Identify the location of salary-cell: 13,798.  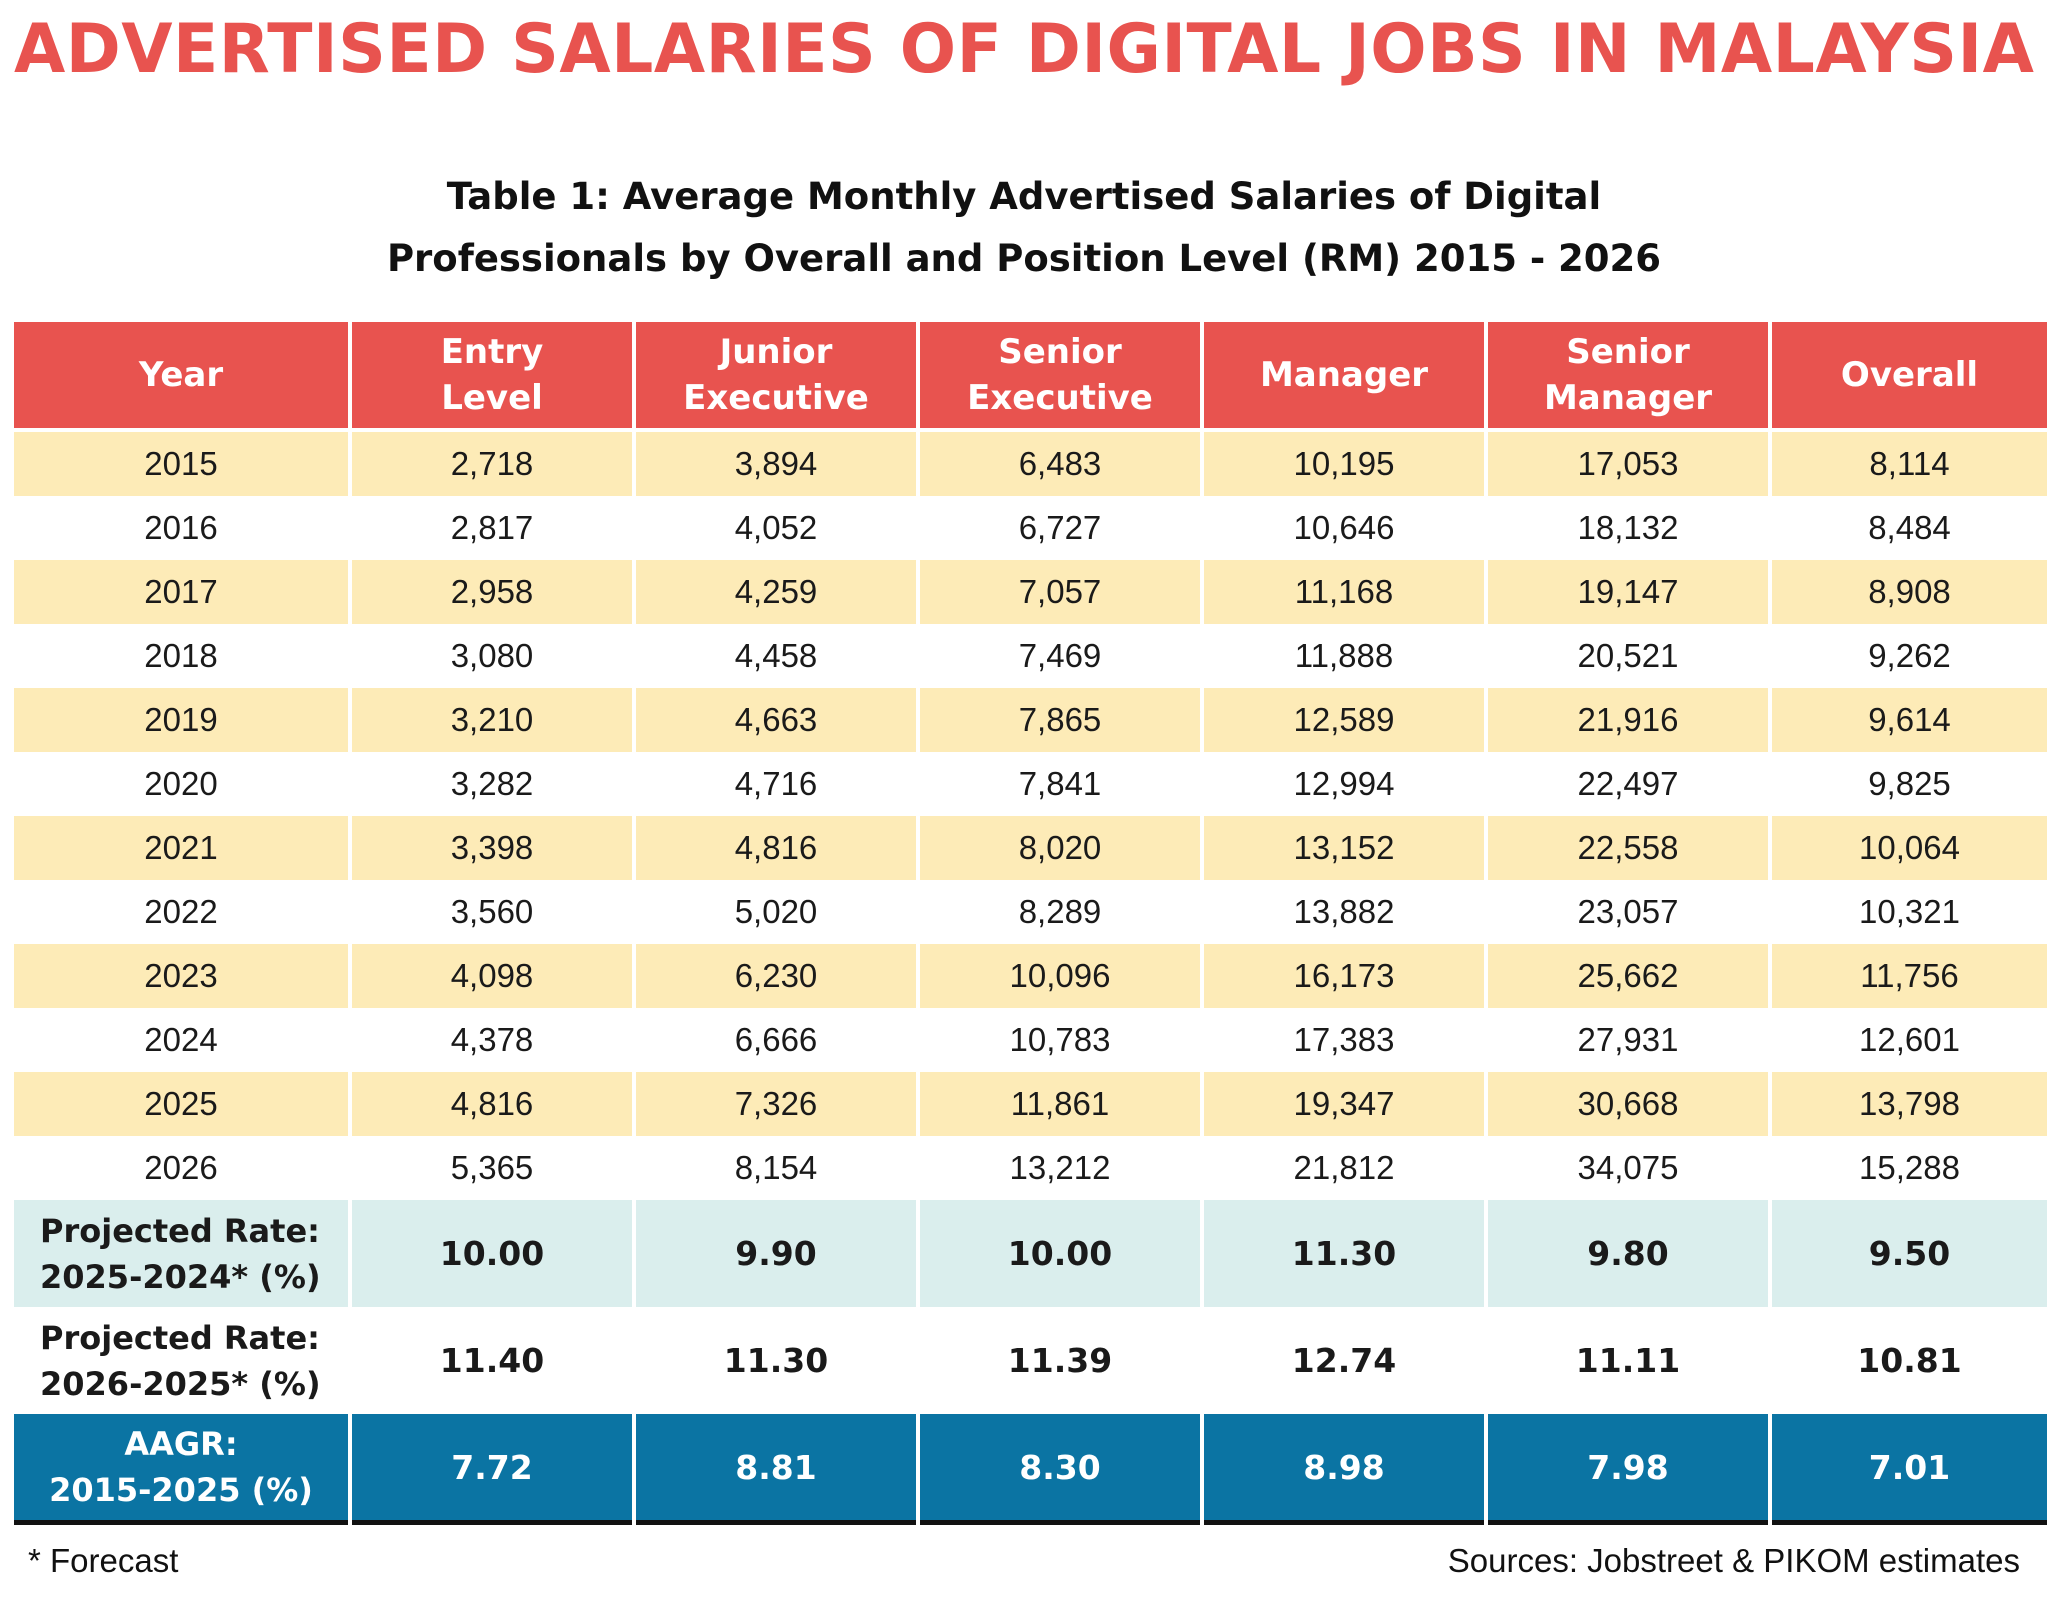
(1909, 1104).